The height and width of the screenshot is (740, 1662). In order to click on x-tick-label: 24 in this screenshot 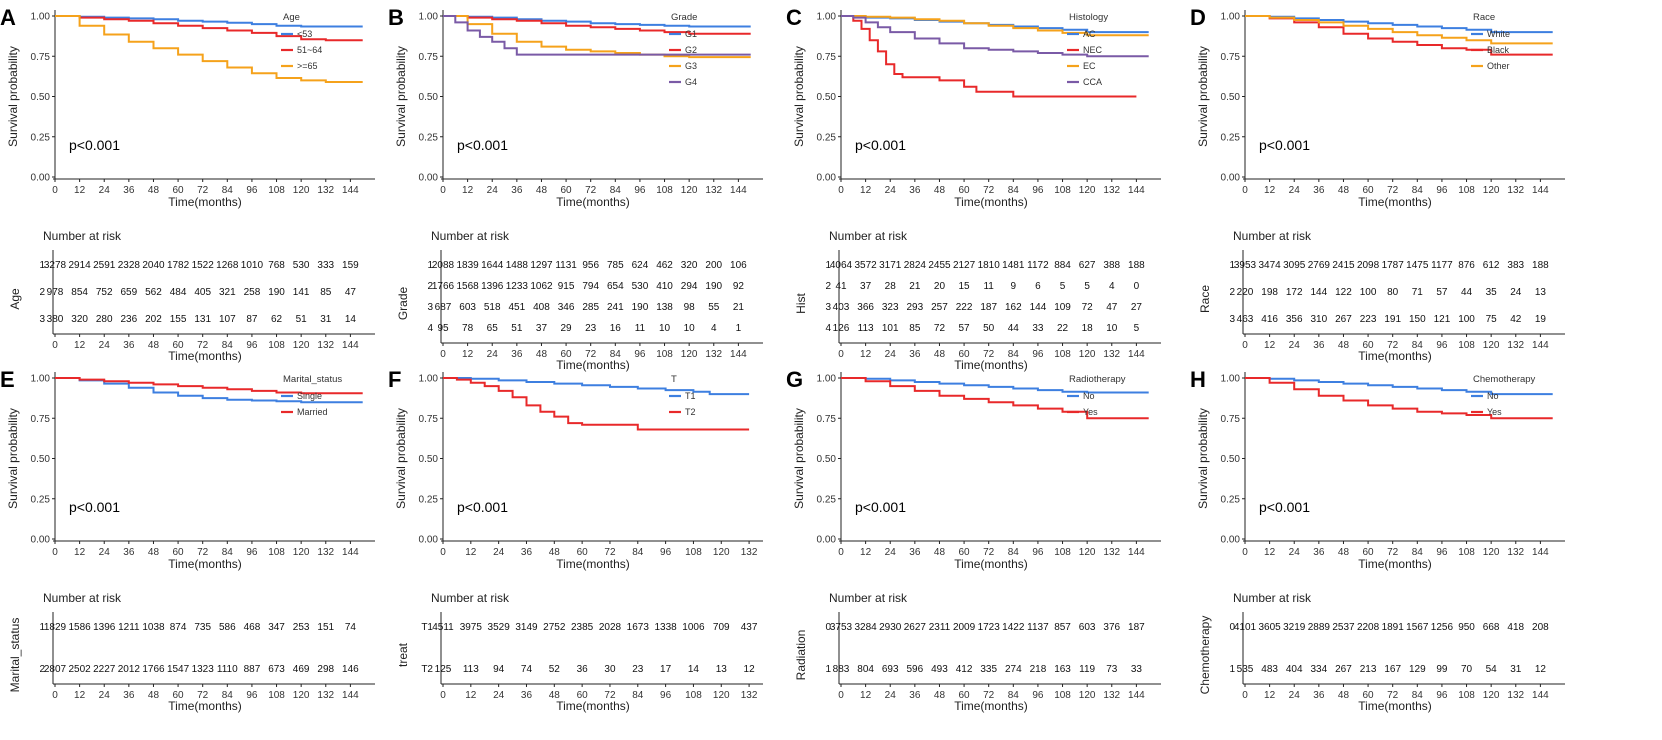, I will do `click(499, 552)`.